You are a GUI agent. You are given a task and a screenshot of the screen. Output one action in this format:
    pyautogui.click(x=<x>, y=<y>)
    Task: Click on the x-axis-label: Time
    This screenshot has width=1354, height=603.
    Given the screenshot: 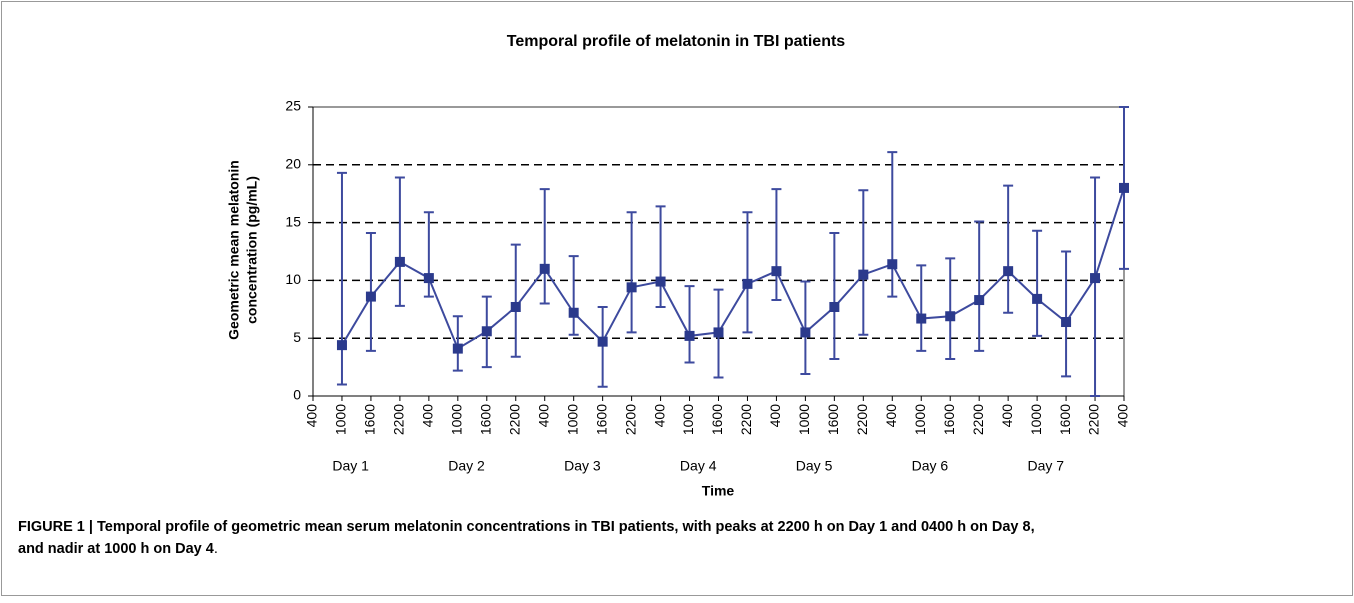 What is the action you would take?
    pyautogui.click(x=718, y=491)
    